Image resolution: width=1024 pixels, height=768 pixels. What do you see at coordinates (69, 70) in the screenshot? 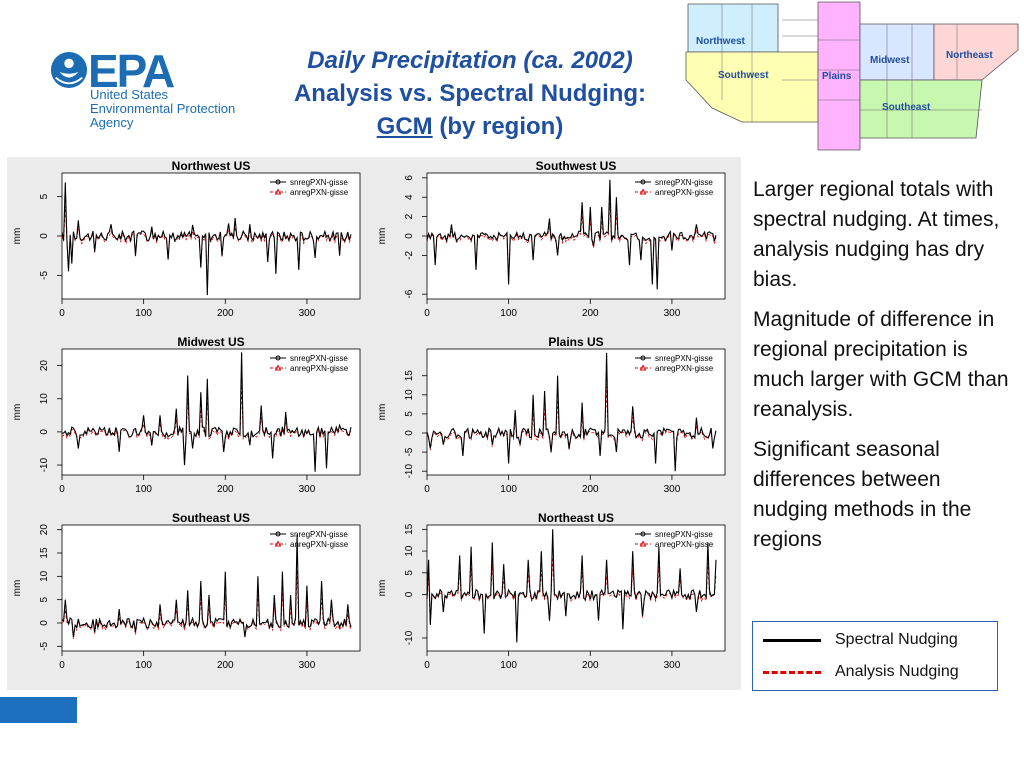
I see `epa-flower-icon` at bounding box center [69, 70].